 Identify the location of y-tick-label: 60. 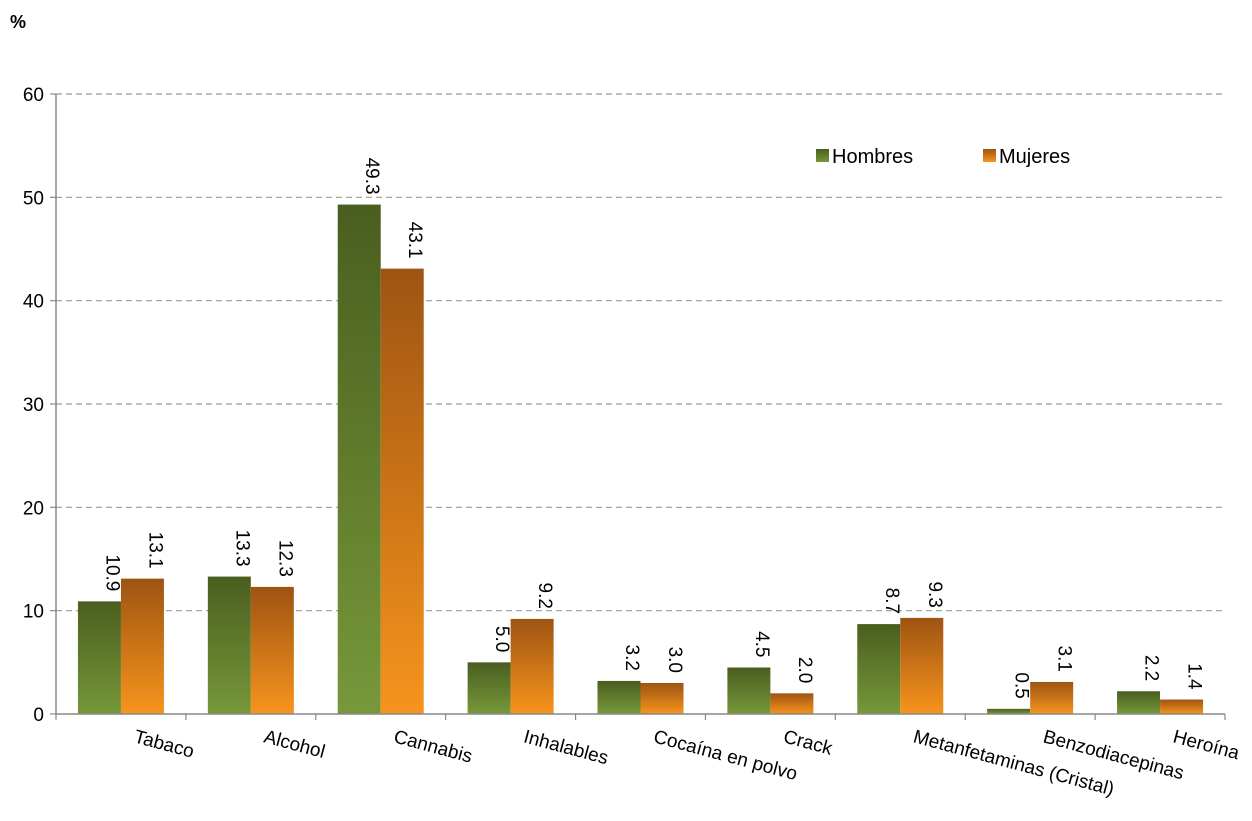
(33, 95).